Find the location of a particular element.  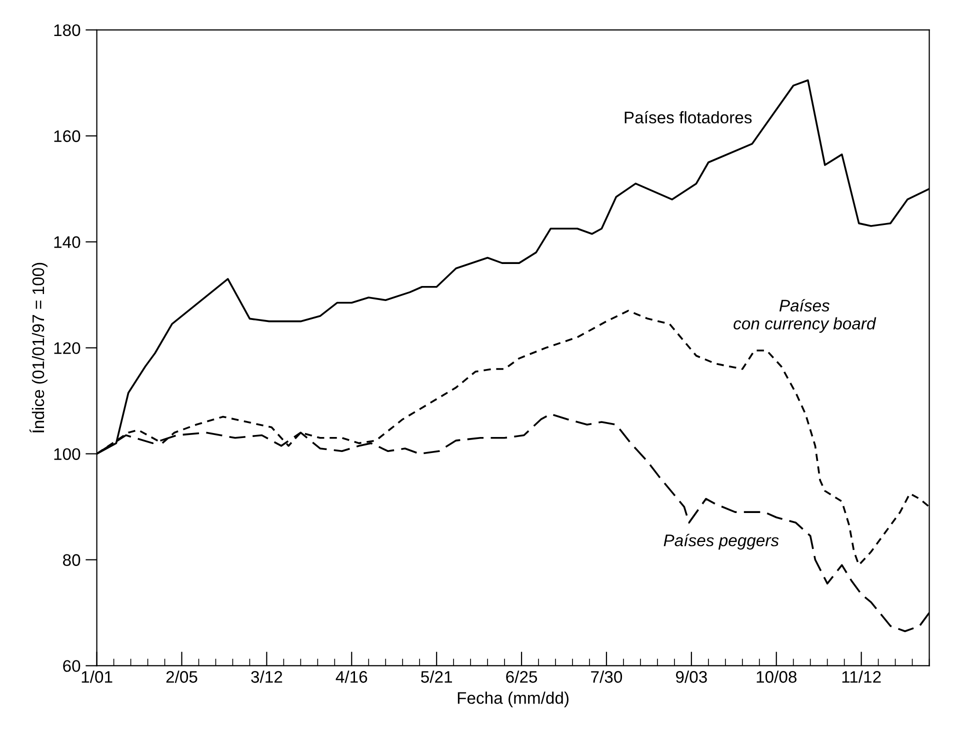

x-tick-label: 10/08 is located at coordinates (776, 676).